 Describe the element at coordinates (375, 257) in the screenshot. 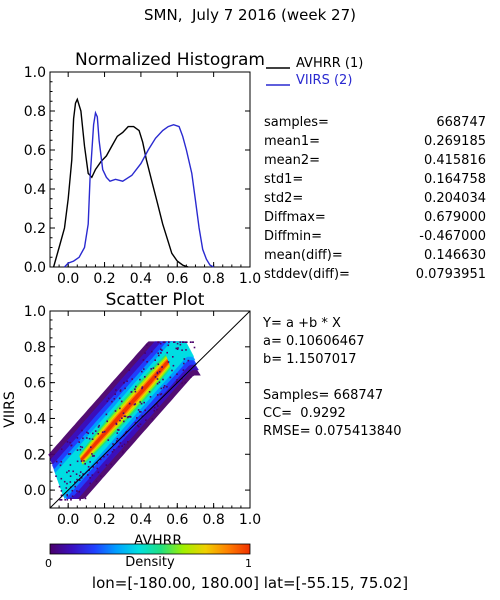

I see `stat-row: mean(diff)= 0.146630` at that location.